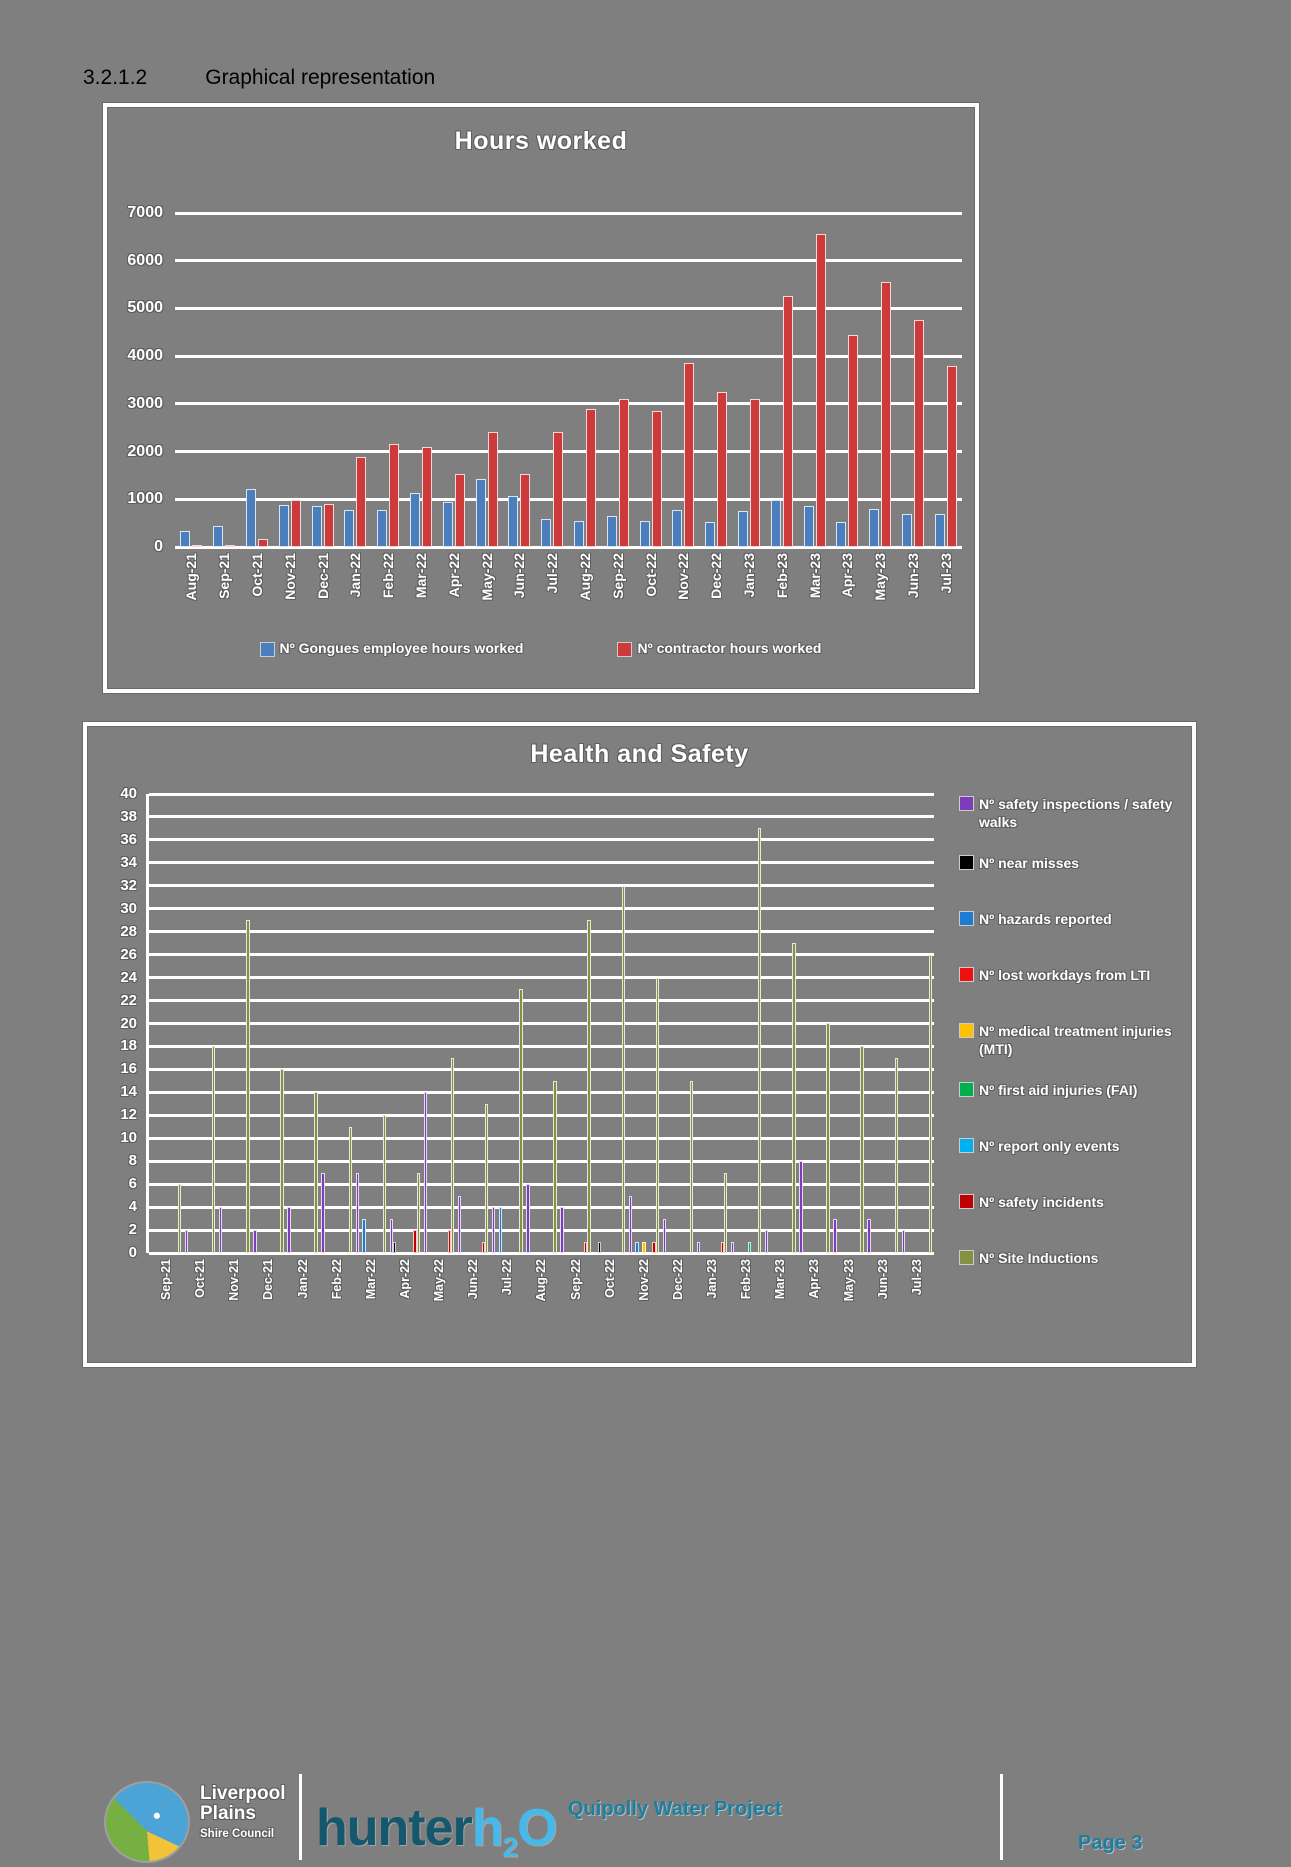 The width and height of the screenshot is (1291, 1867). I want to click on y-axis-tick-label: 1000, so click(145, 499).